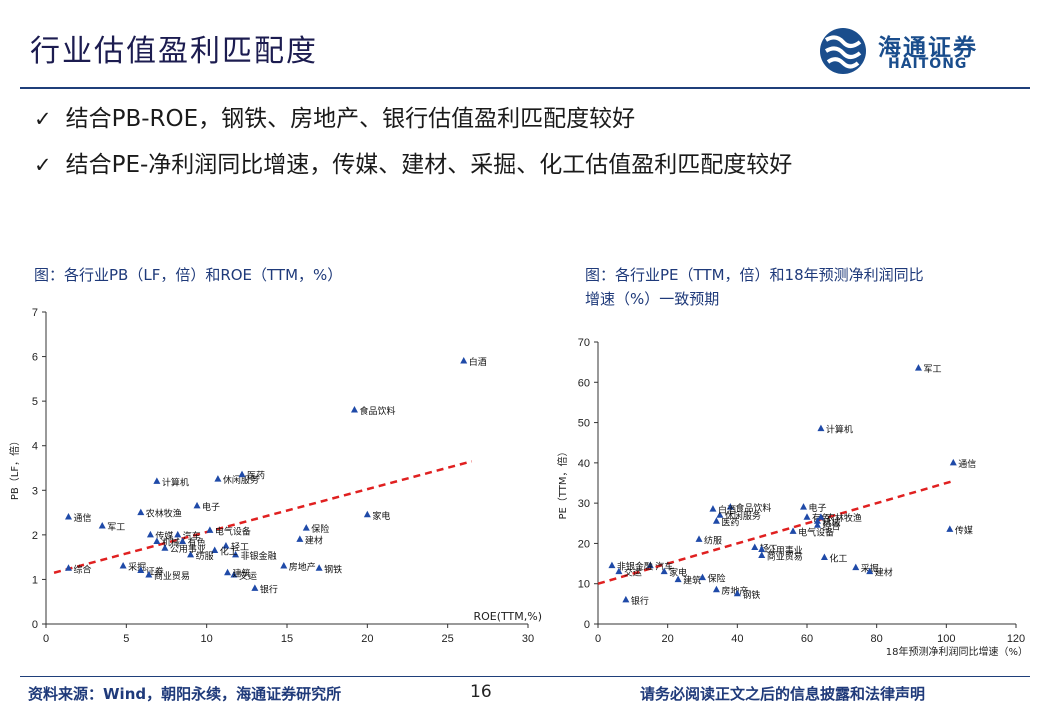 This screenshot has height=718, width=1040. What do you see at coordinates (839, 430) in the screenshot?
I see `data-point-label: 计算机` at bounding box center [839, 430].